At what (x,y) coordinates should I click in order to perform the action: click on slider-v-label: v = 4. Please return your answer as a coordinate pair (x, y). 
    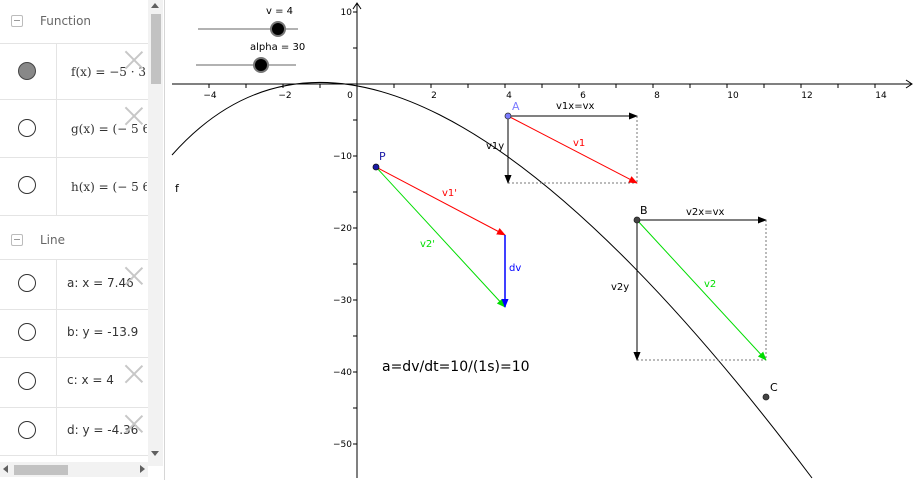
    Looking at the image, I should click on (279, 11).